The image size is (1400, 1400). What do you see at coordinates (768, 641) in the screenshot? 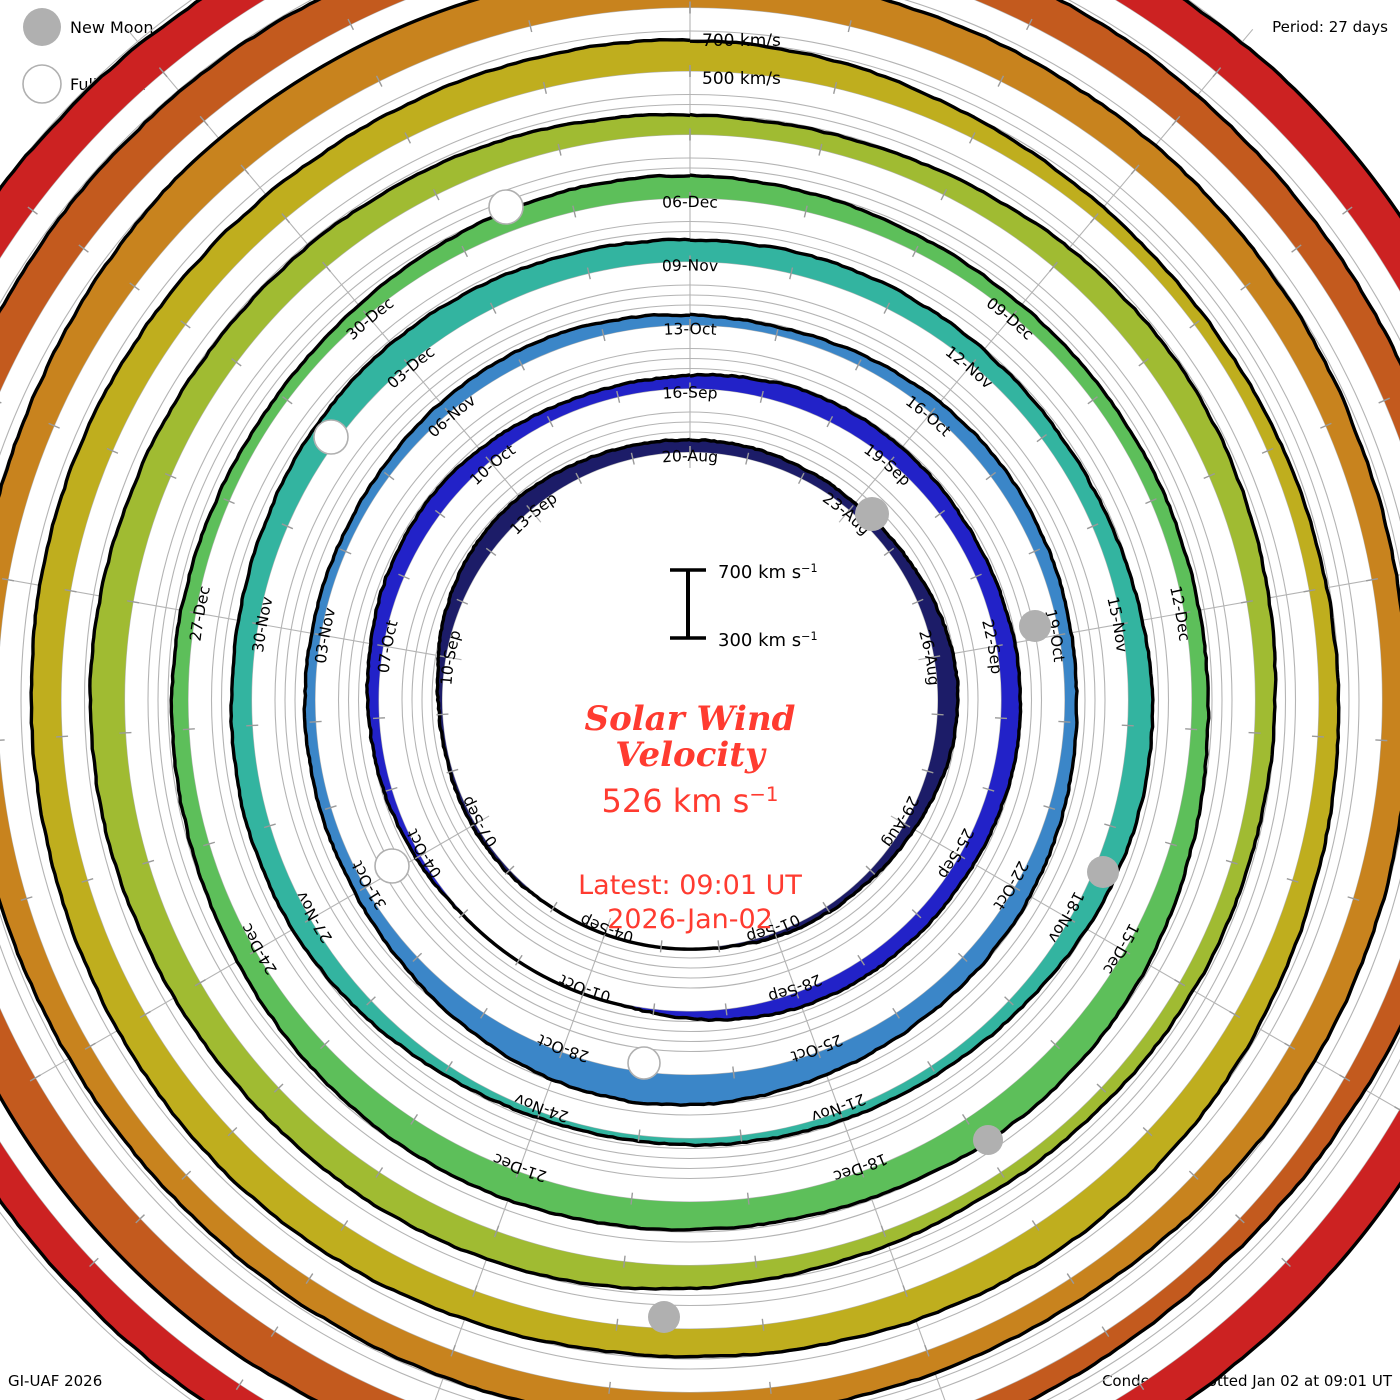
I see `scalebar-bottom-label: 300 km s−1` at bounding box center [768, 641].